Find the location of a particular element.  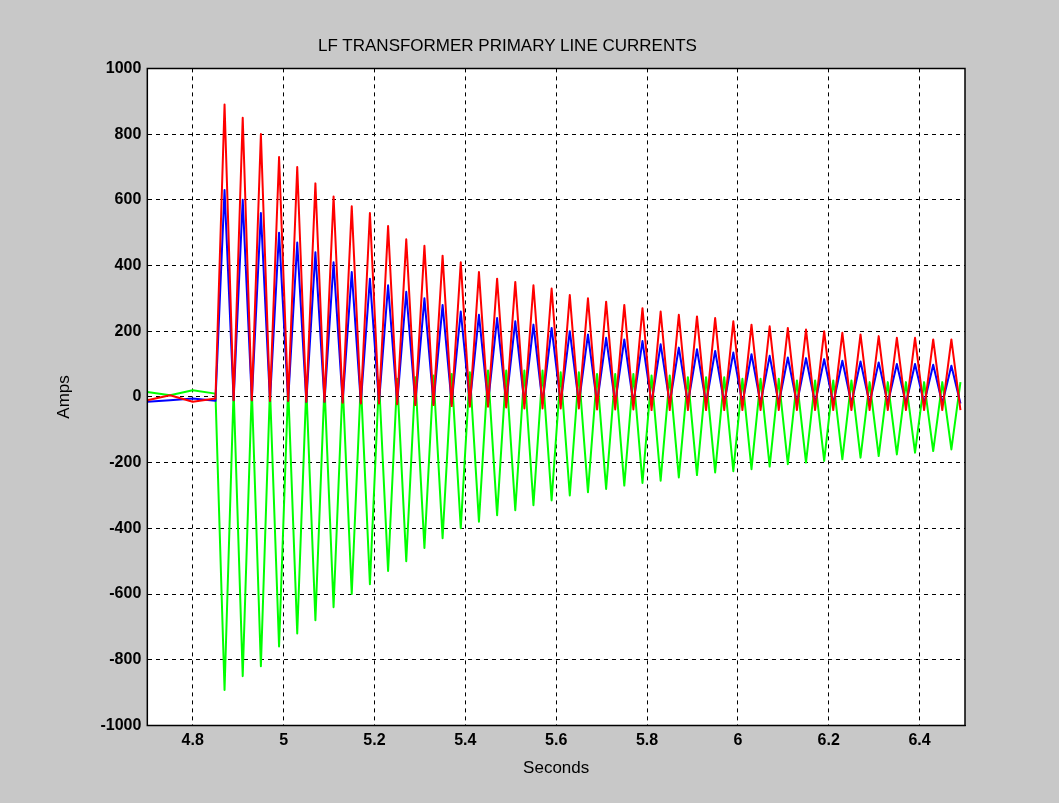

y-tick-label: -600 is located at coordinates (125, 593).